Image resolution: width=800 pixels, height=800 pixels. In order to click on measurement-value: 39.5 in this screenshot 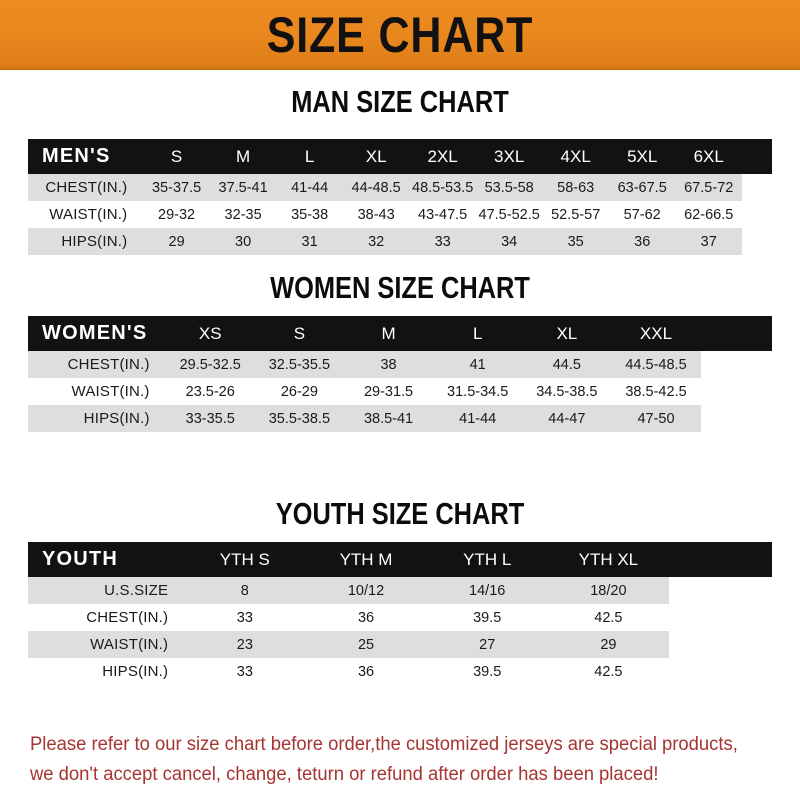, I will do `click(487, 617)`.